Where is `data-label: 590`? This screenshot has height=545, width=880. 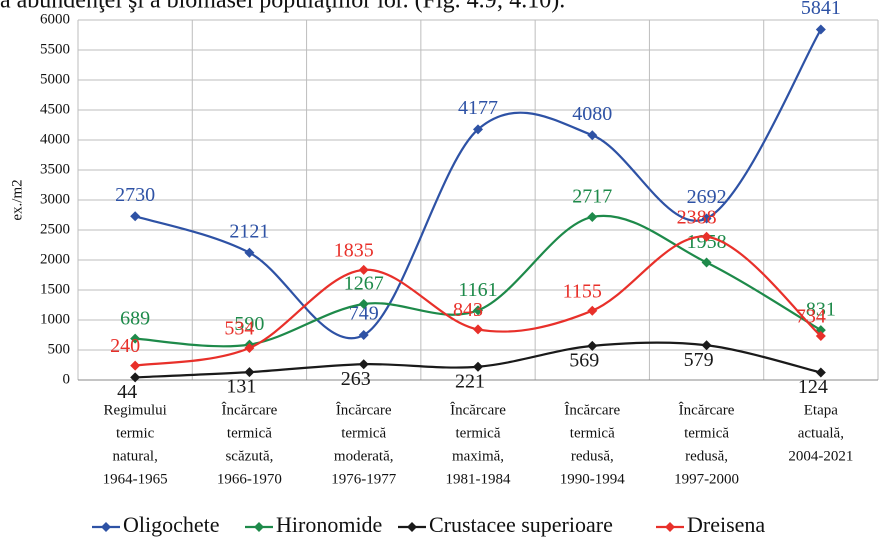 data-label: 590 is located at coordinates (249, 324).